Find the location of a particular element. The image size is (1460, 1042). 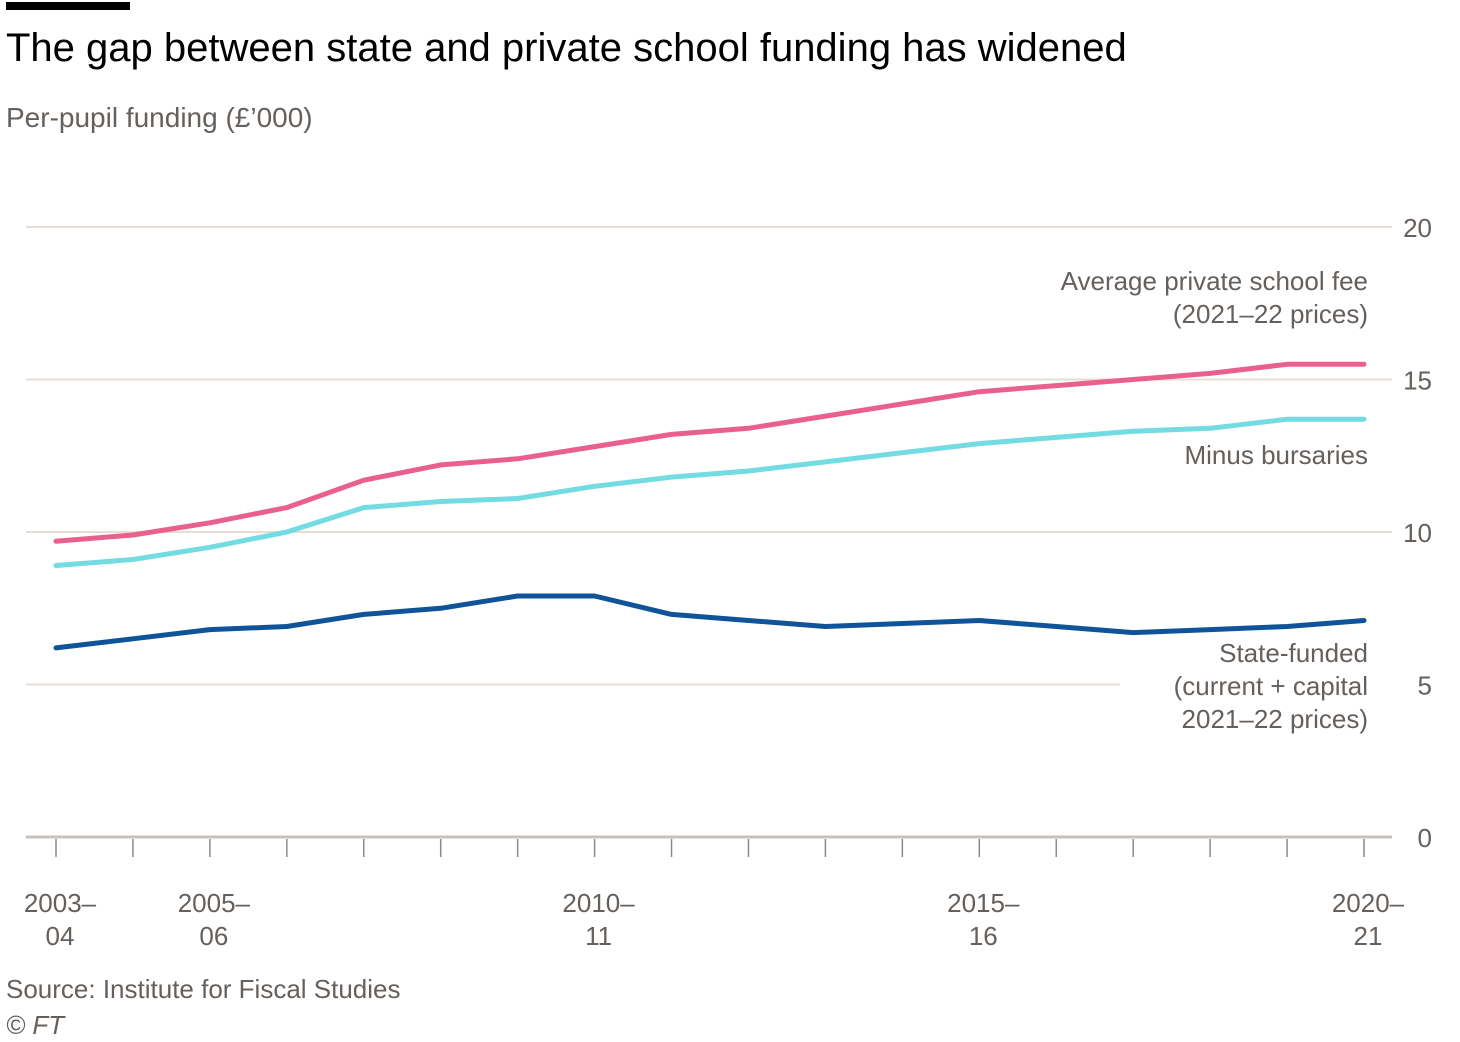

x-tick-label-top: 2015– is located at coordinates (983, 903).